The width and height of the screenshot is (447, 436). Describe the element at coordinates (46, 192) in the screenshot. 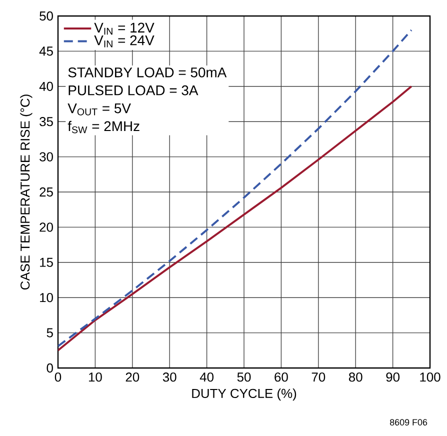

I see `y-tick-label: 25` at that location.